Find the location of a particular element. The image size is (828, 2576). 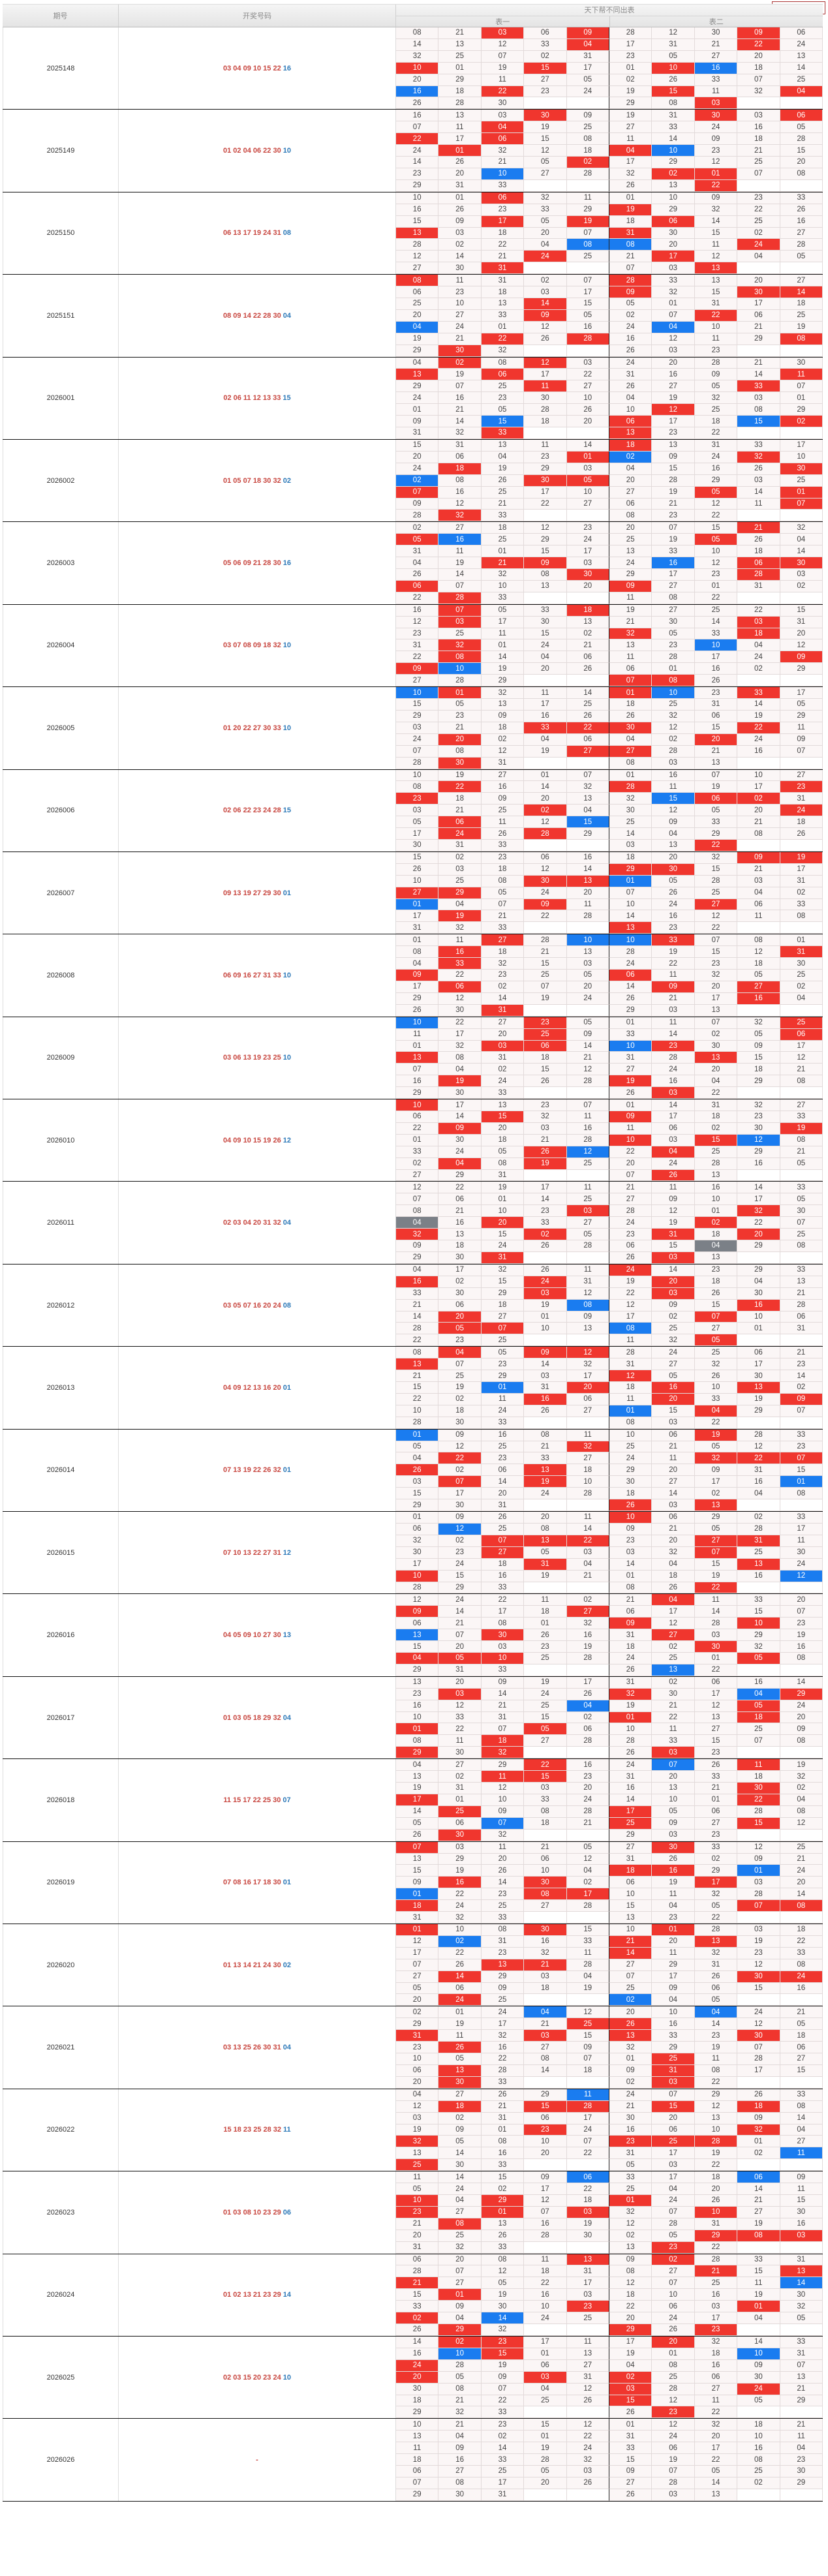

table1-cell: 06 is located at coordinates (460, 1988).